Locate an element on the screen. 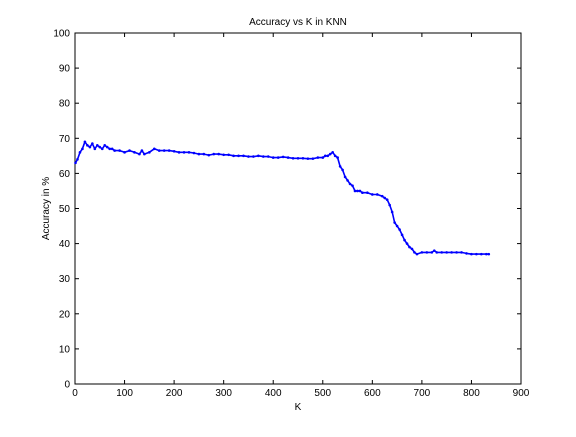 This screenshot has height=437, width=576. x-tick-label: 600 is located at coordinates (372, 393).